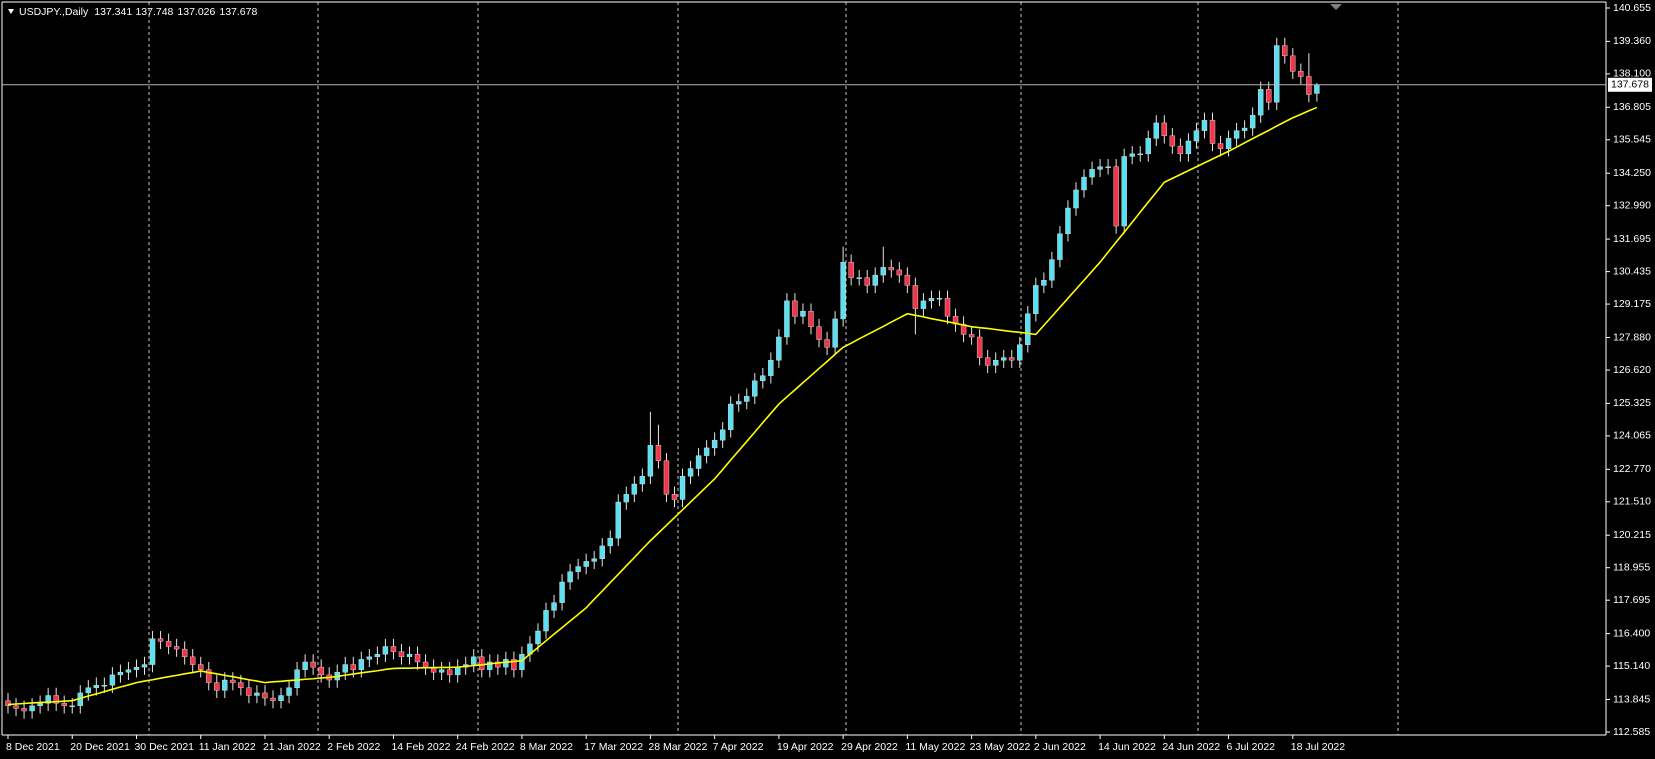 Image resolution: width=1655 pixels, height=759 pixels. Describe the element at coordinates (1632, 469) in the screenshot. I see `y-tick-label: 122.770` at that location.